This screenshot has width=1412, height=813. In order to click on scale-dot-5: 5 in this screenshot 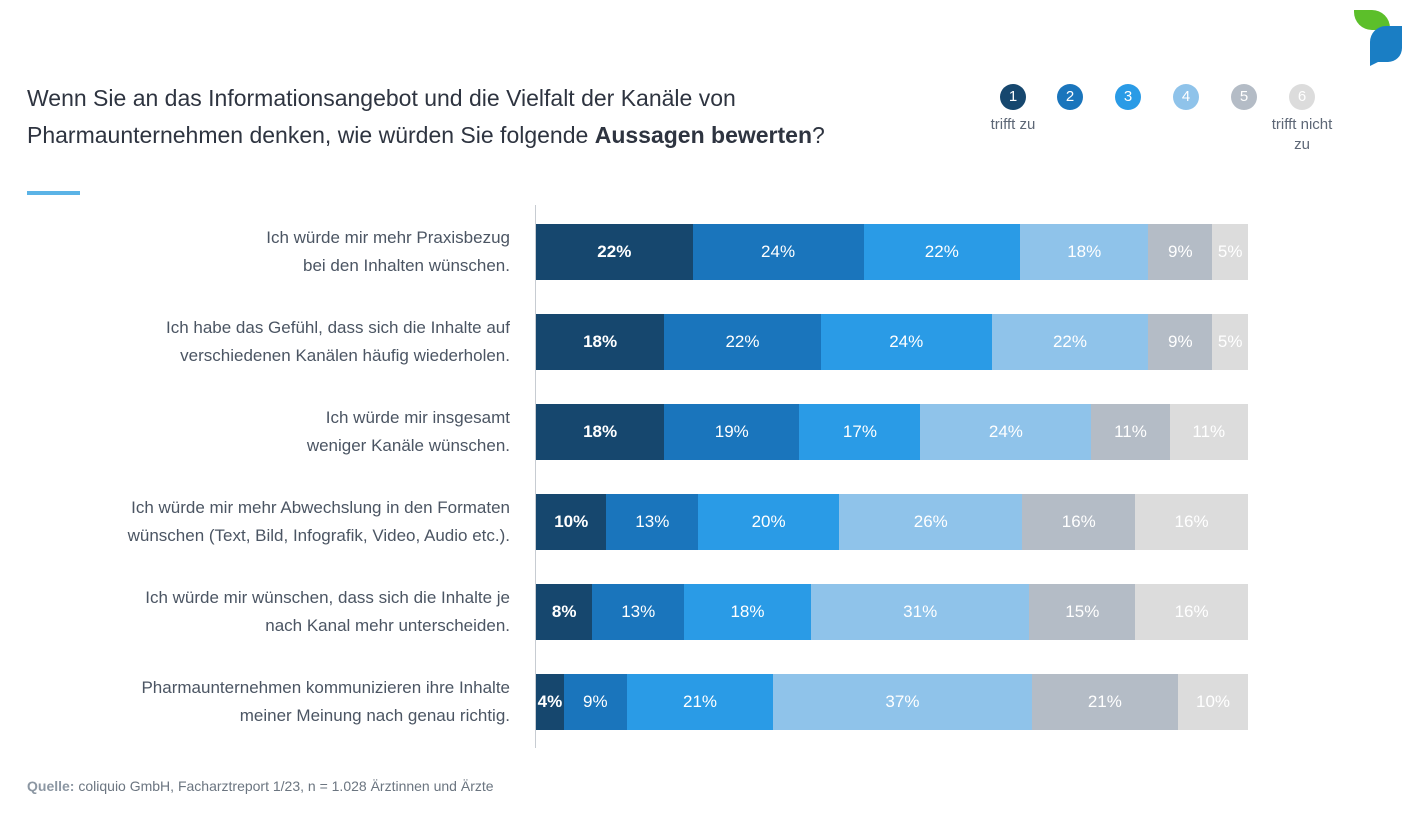, I will do `click(1244, 97)`.